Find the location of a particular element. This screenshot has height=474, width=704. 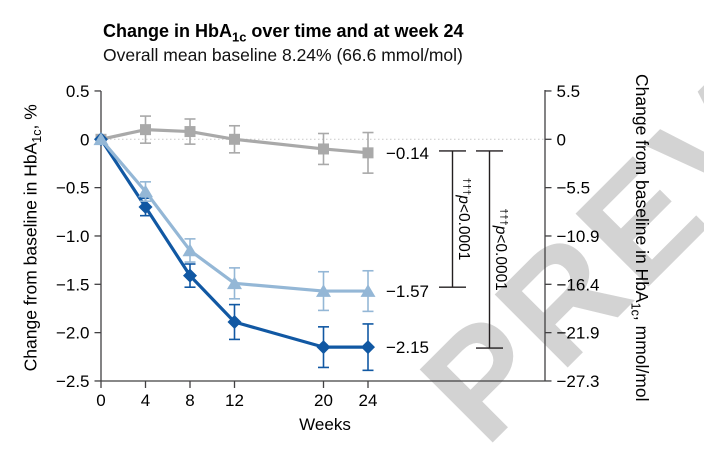

right-axis-tick-label: 0 is located at coordinates (561, 139).